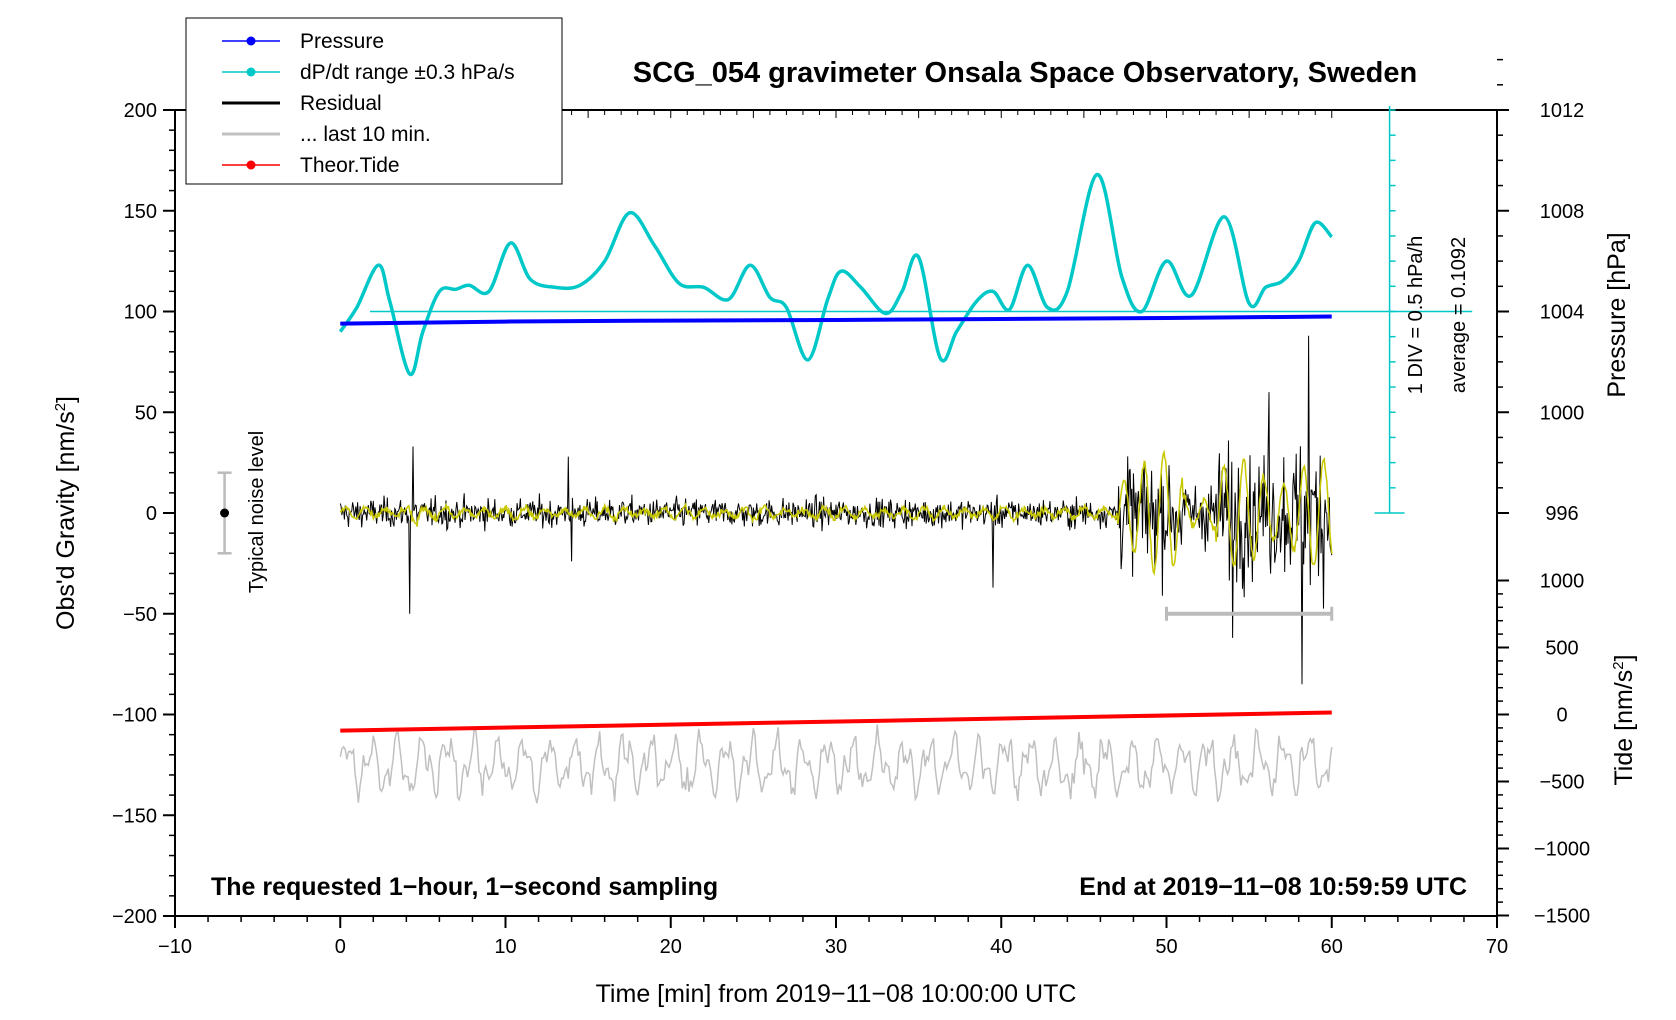 The image size is (1676, 1020). What do you see at coordinates (1166, 947) in the screenshot?
I see `x-tick-label: 50` at bounding box center [1166, 947].